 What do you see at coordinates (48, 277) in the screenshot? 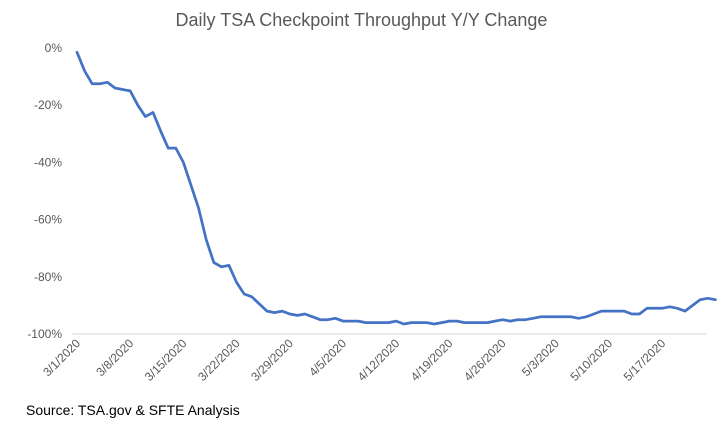
I see `y-tick-label: -80%` at bounding box center [48, 277].